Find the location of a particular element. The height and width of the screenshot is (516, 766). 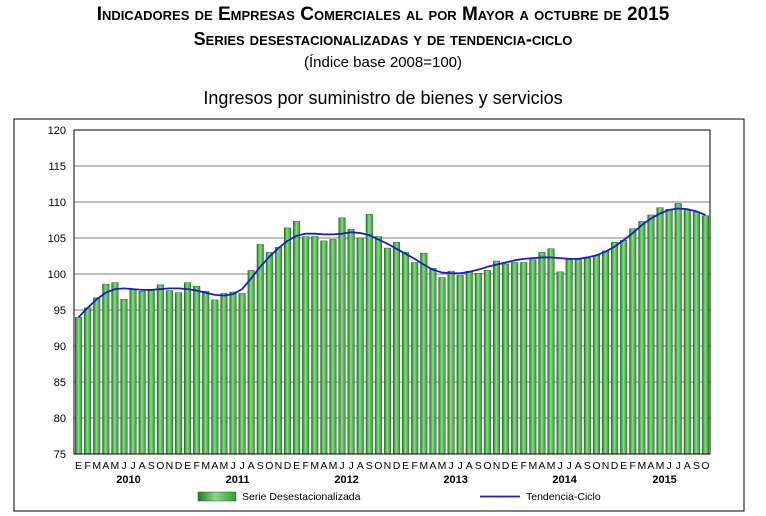

x-year-label: 2014 is located at coordinates (564, 480).